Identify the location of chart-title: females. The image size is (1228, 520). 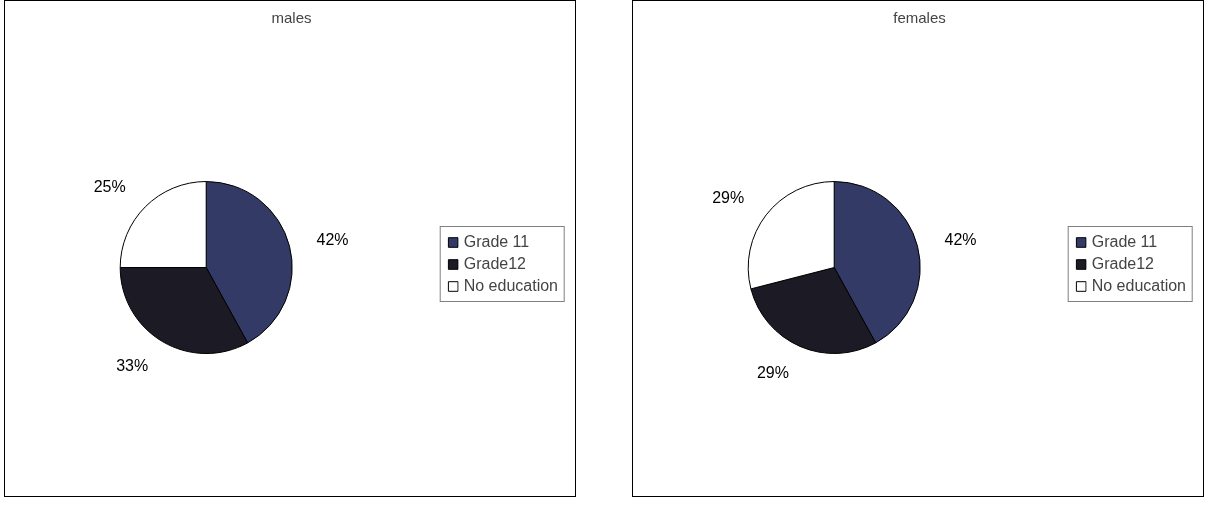
(919, 17).